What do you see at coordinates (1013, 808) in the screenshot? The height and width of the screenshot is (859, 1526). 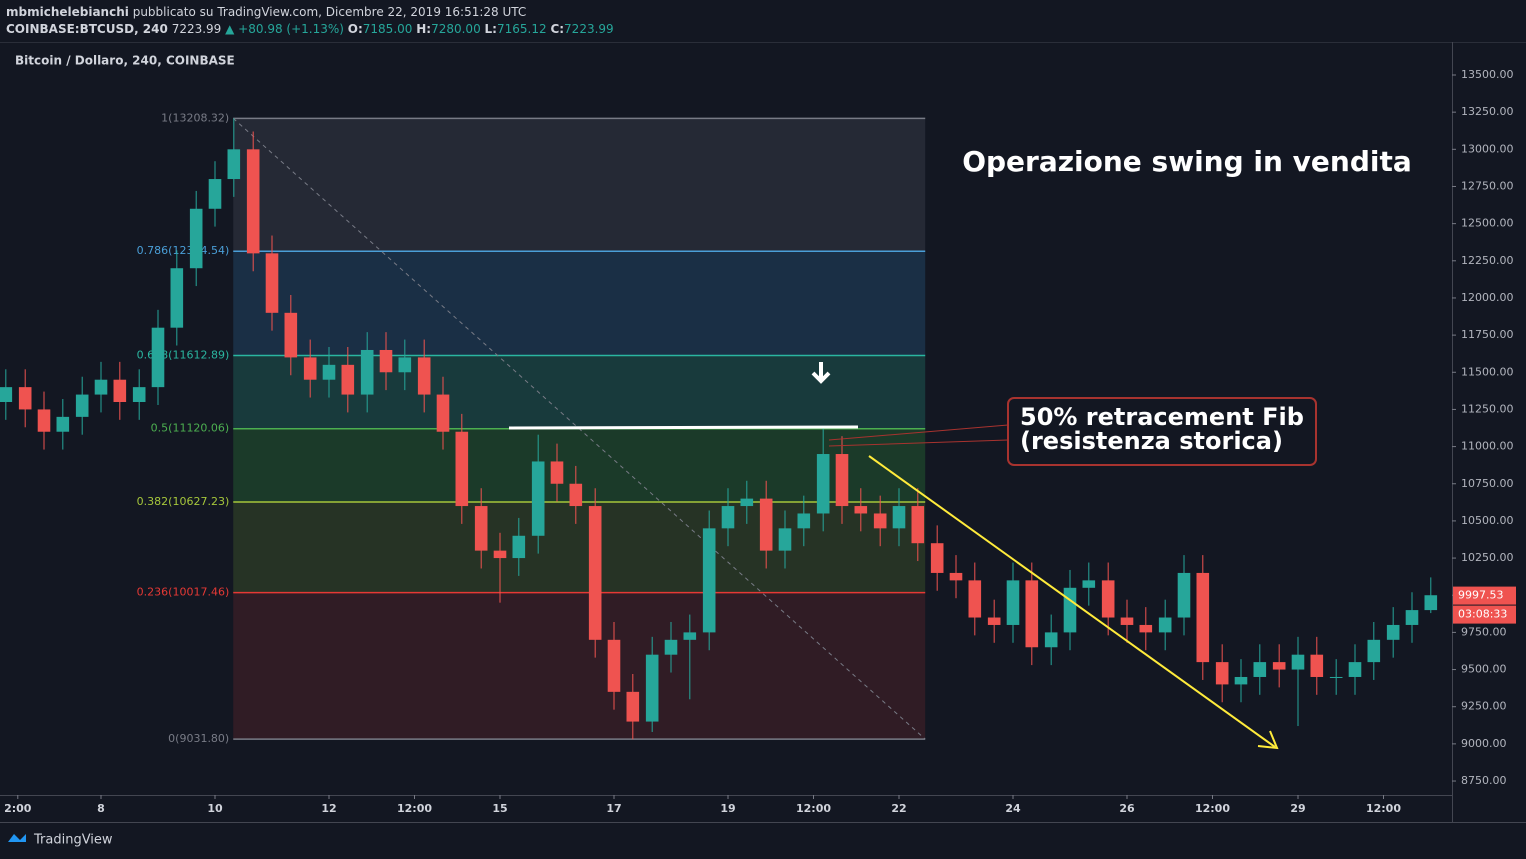 I see `x-tick-label: 24` at bounding box center [1013, 808].